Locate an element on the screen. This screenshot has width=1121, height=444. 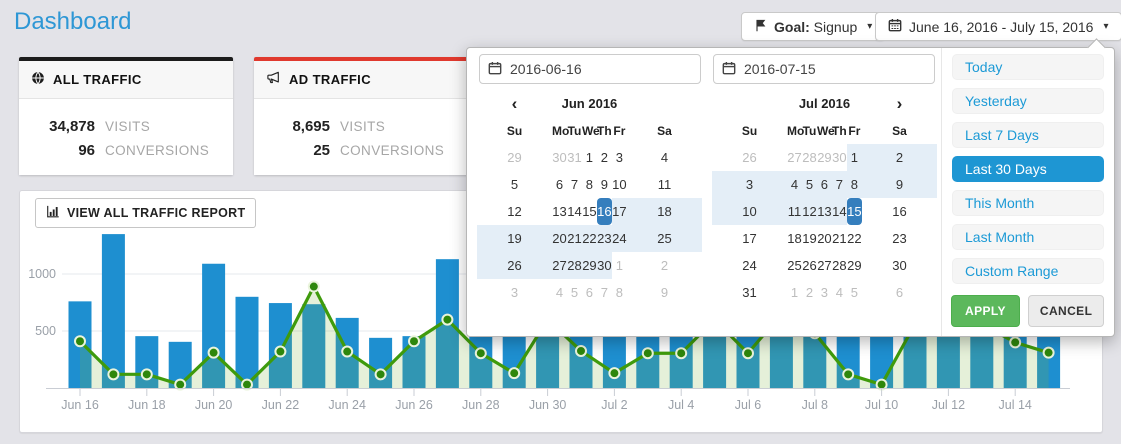
calendar-day-selected: 15 is located at coordinates (854, 211).